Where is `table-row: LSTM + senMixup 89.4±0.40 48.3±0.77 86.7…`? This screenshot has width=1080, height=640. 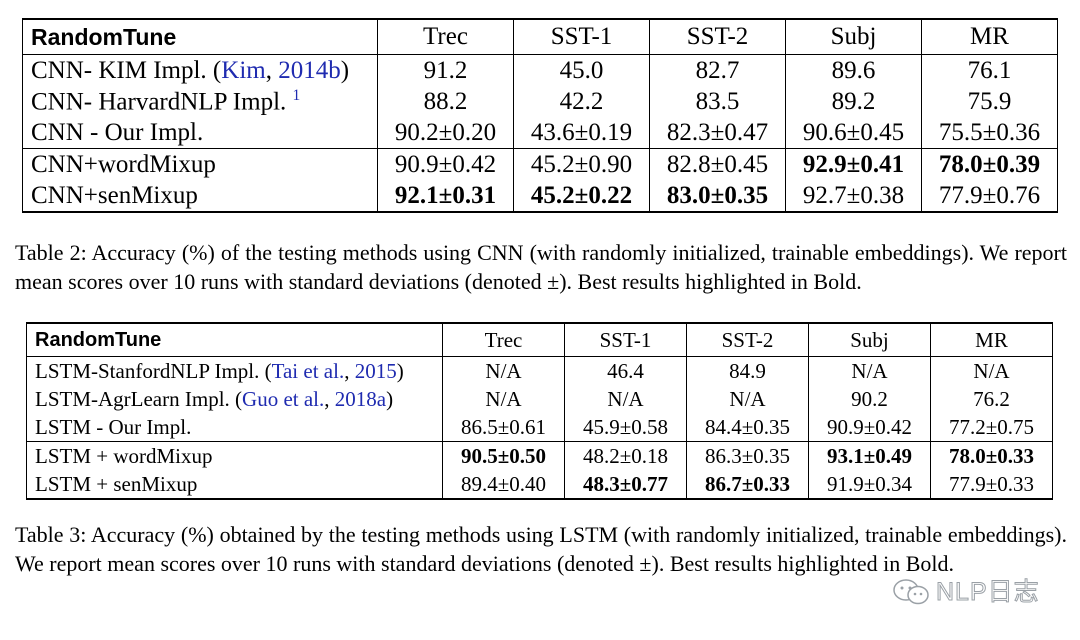
table-row: LSTM + senMixup 89.4±0.40 48.3±0.77 86.7… is located at coordinates (540, 484).